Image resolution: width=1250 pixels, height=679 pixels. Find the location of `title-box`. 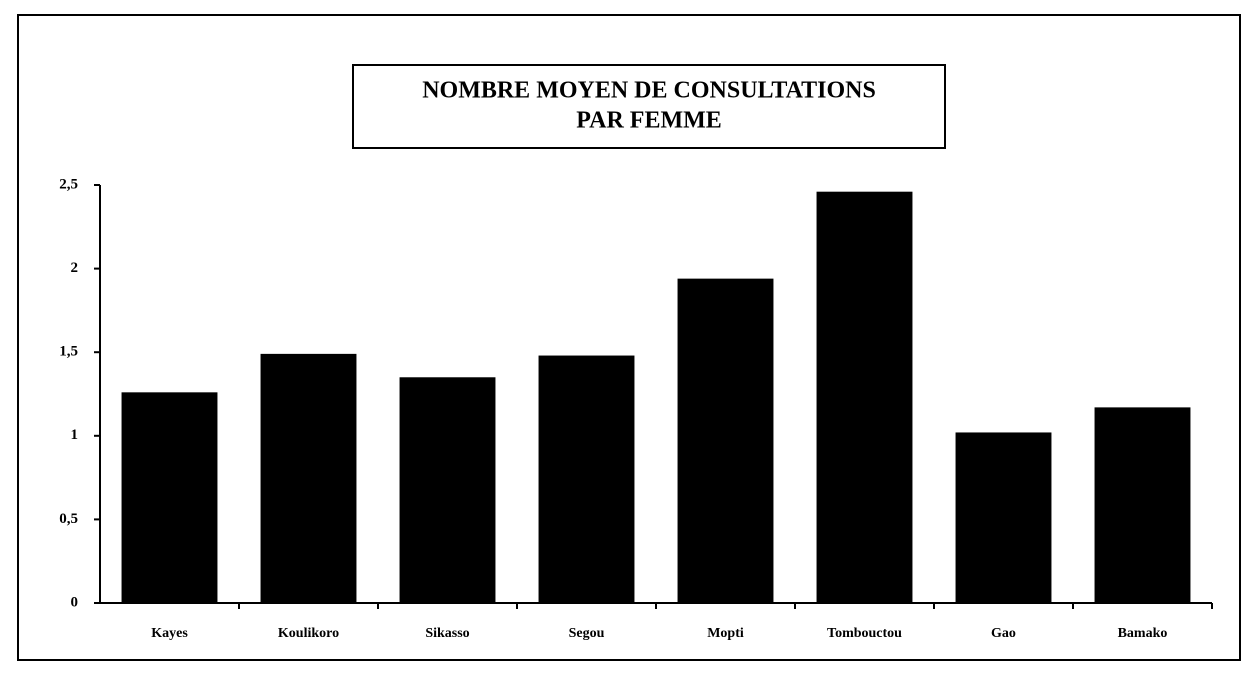

title-box is located at coordinates (649, 106).